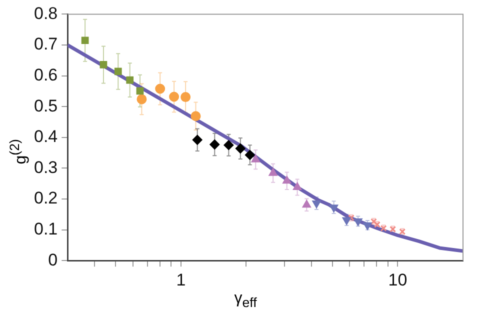 This screenshot has width=491, height=321. What do you see at coordinates (245, 300) in the screenshot?
I see `x-axis-title: γ$_{eff}$` at bounding box center [245, 300].